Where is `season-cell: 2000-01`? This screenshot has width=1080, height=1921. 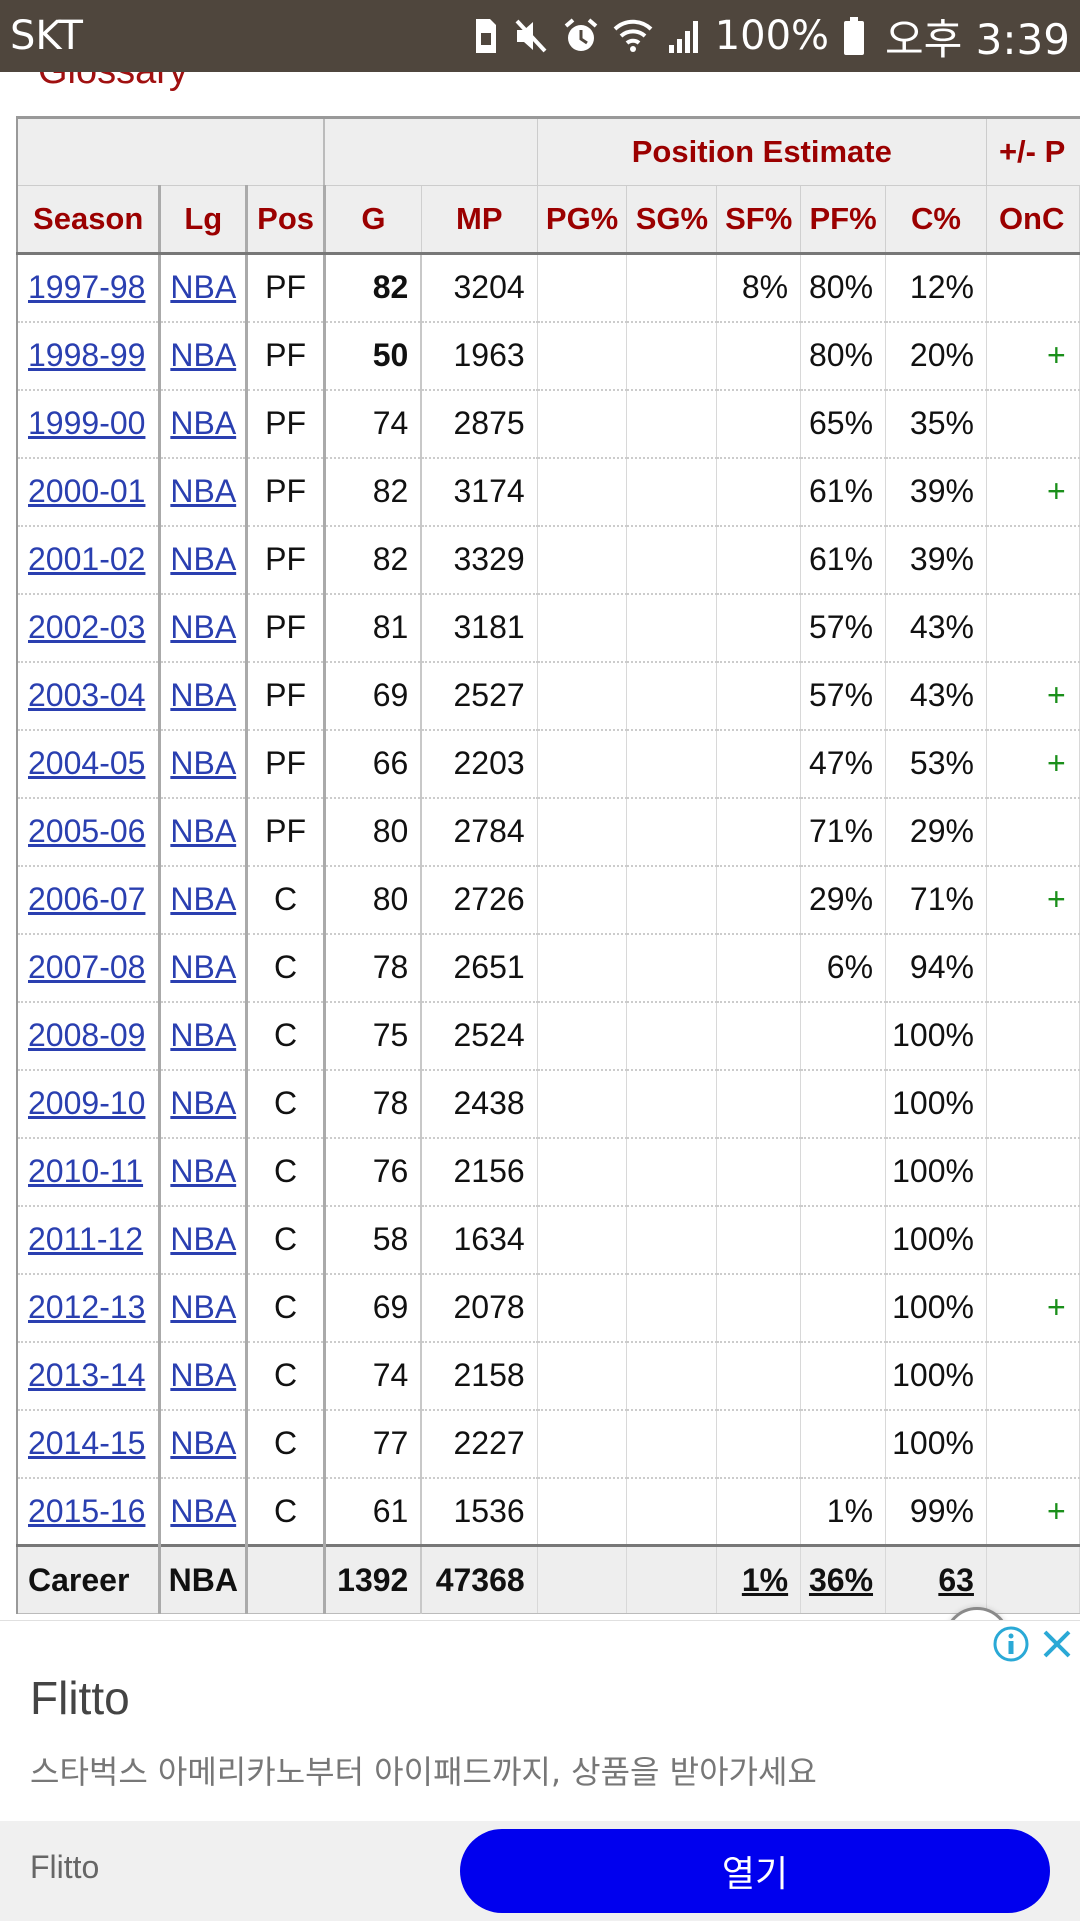
season-cell: 2000-01 is located at coordinates (89, 492).